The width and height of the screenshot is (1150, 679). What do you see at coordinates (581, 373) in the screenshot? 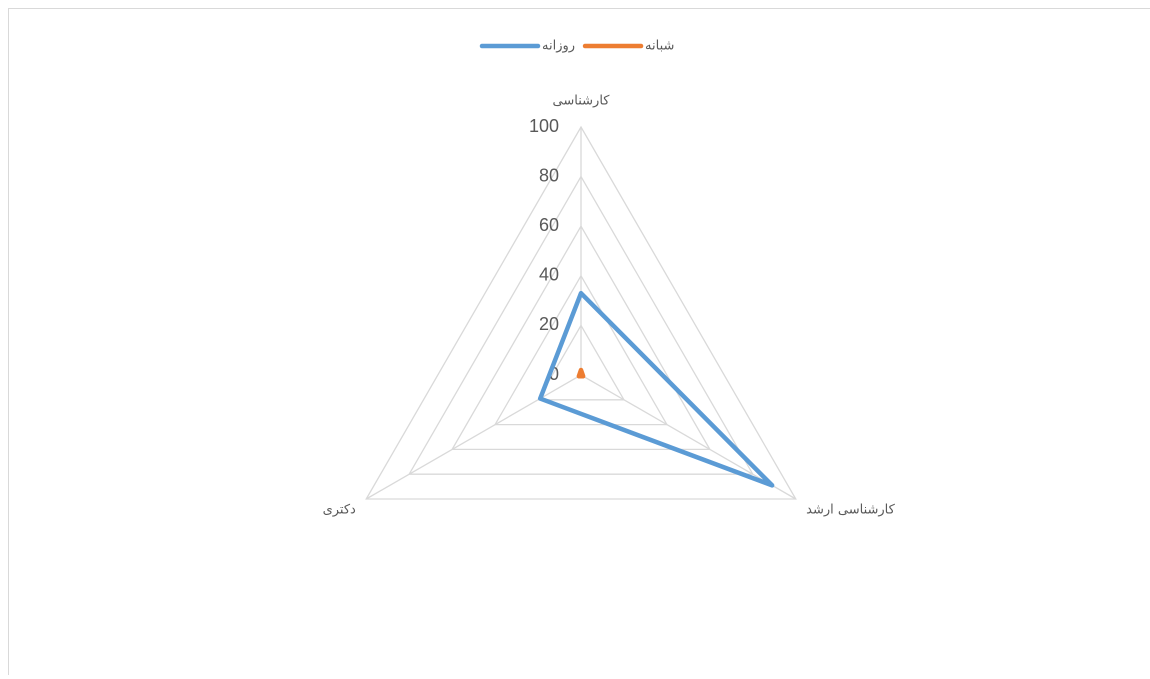
I see `series-line` at bounding box center [581, 373].